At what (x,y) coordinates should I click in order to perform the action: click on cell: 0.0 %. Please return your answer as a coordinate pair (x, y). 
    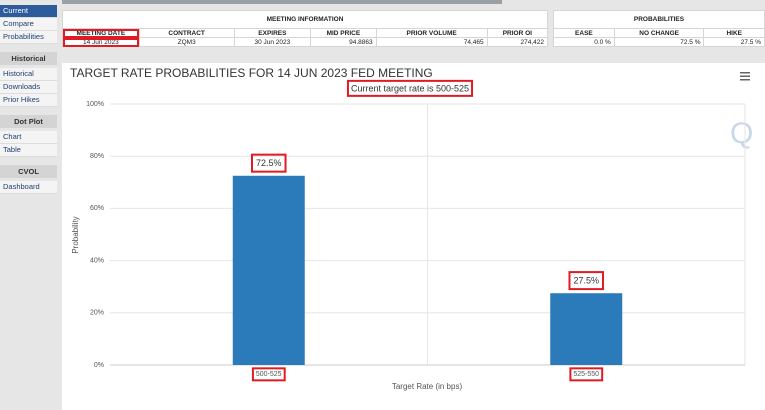
    Looking at the image, I should click on (584, 42).